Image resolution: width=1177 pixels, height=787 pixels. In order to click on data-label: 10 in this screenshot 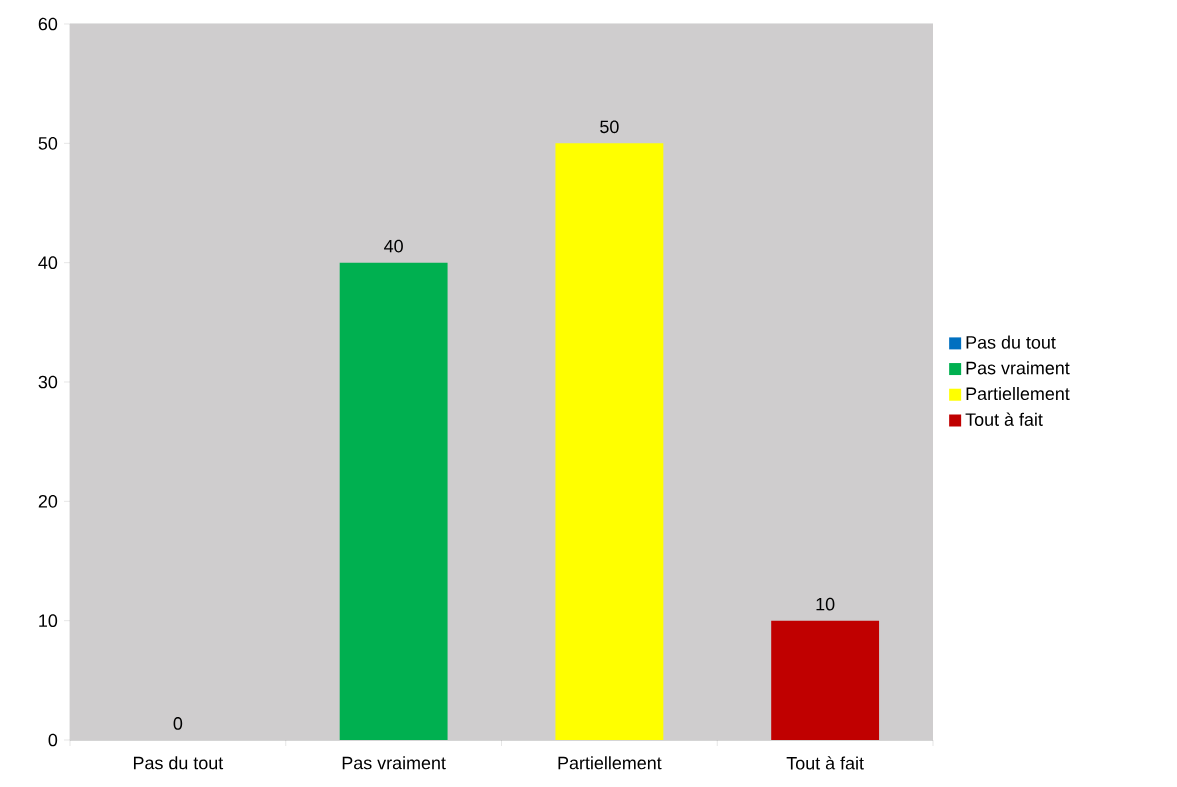, I will do `click(825, 604)`.